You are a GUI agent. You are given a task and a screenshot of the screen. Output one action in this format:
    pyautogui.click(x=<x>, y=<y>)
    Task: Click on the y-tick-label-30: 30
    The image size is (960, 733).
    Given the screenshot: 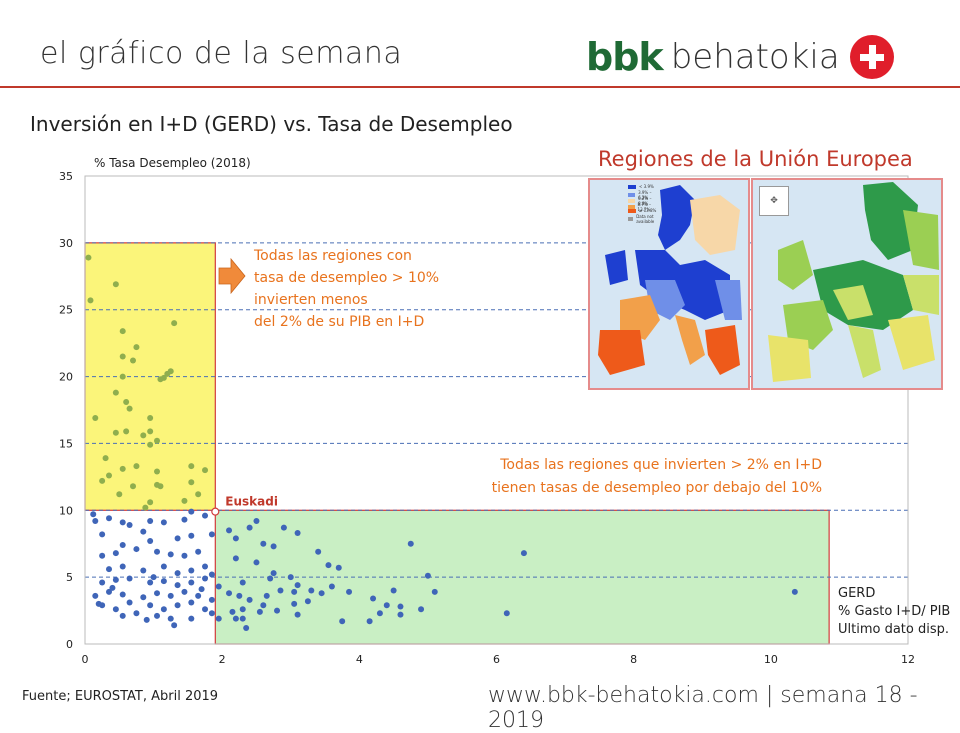 What is the action you would take?
    pyautogui.click(x=66, y=243)
    